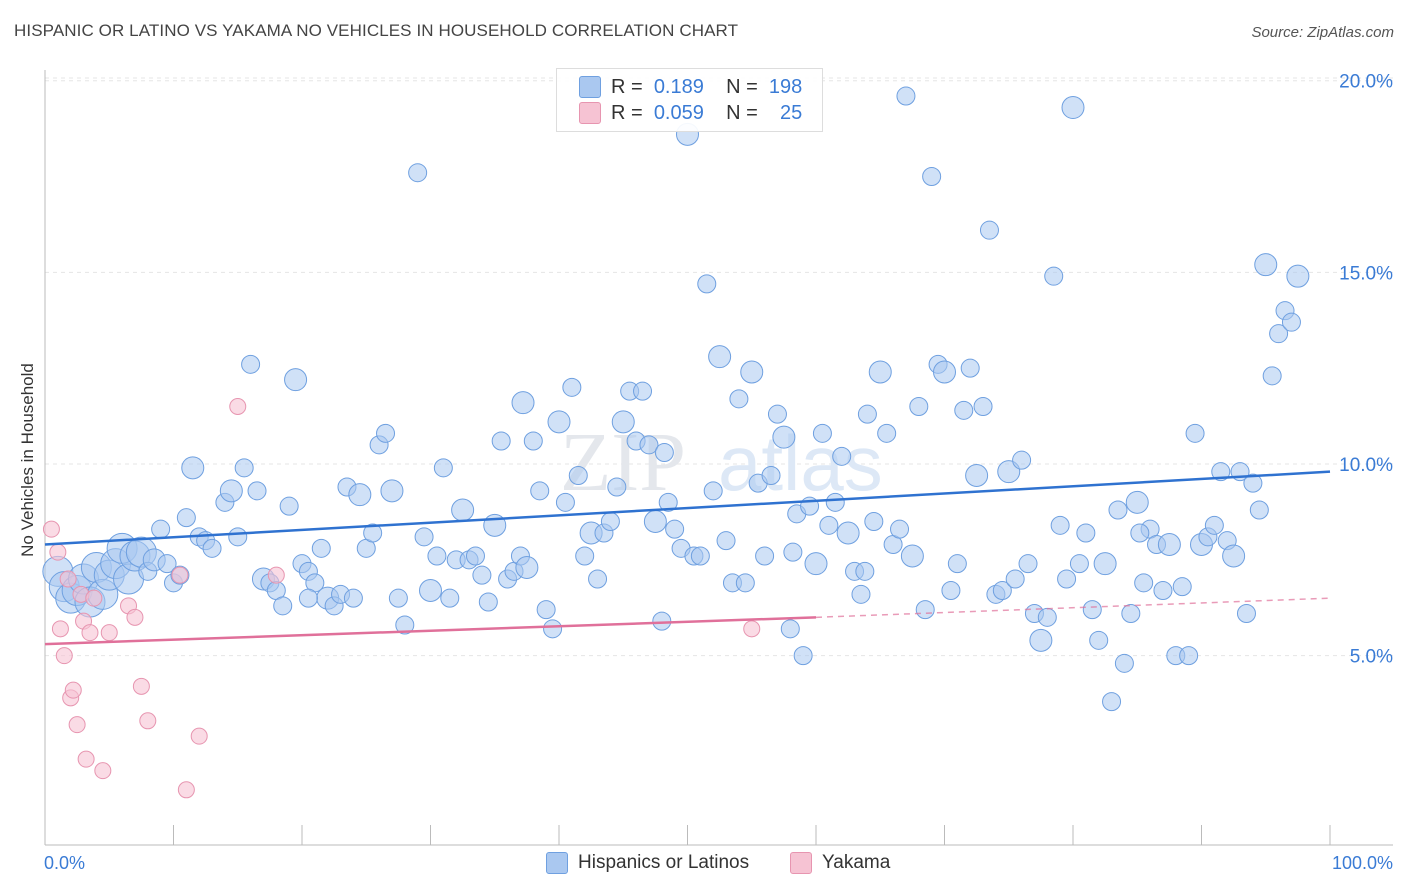  Describe the element at coordinates (687, 508) in the screenshot. I see `hispanic-trend-line` at that location.